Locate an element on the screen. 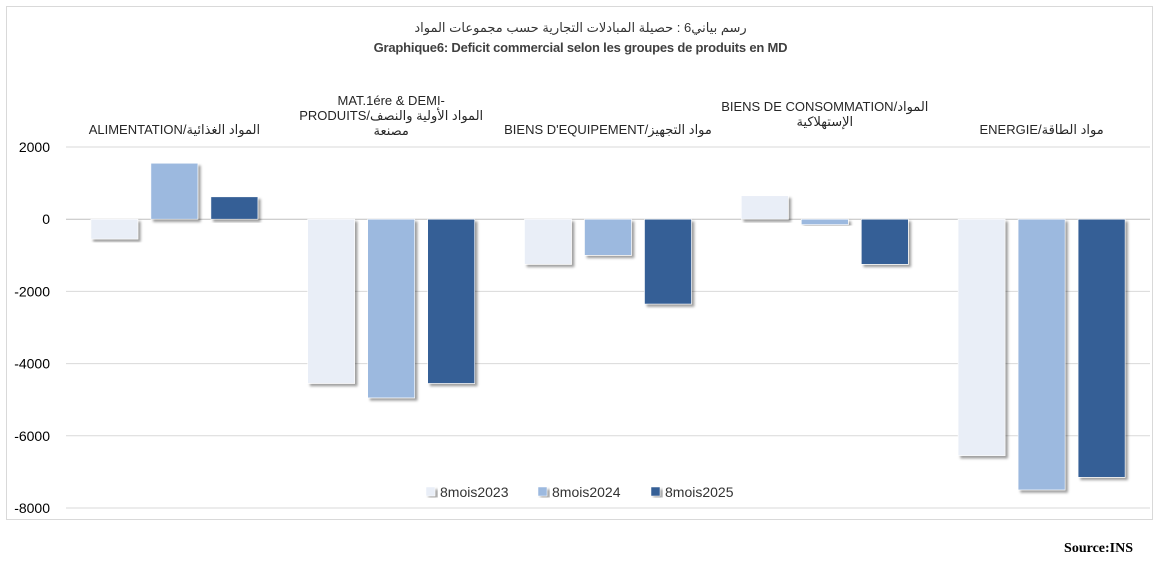  category-label: ALIMENTATION/المواد الغذائية is located at coordinates (174, 130).